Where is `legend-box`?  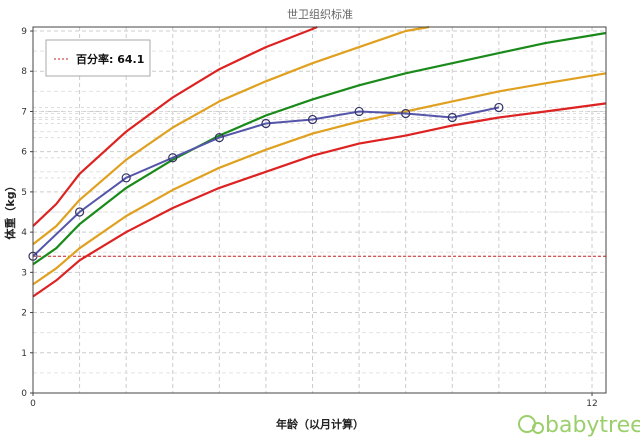
legend-box is located at coordinates (98, 58).